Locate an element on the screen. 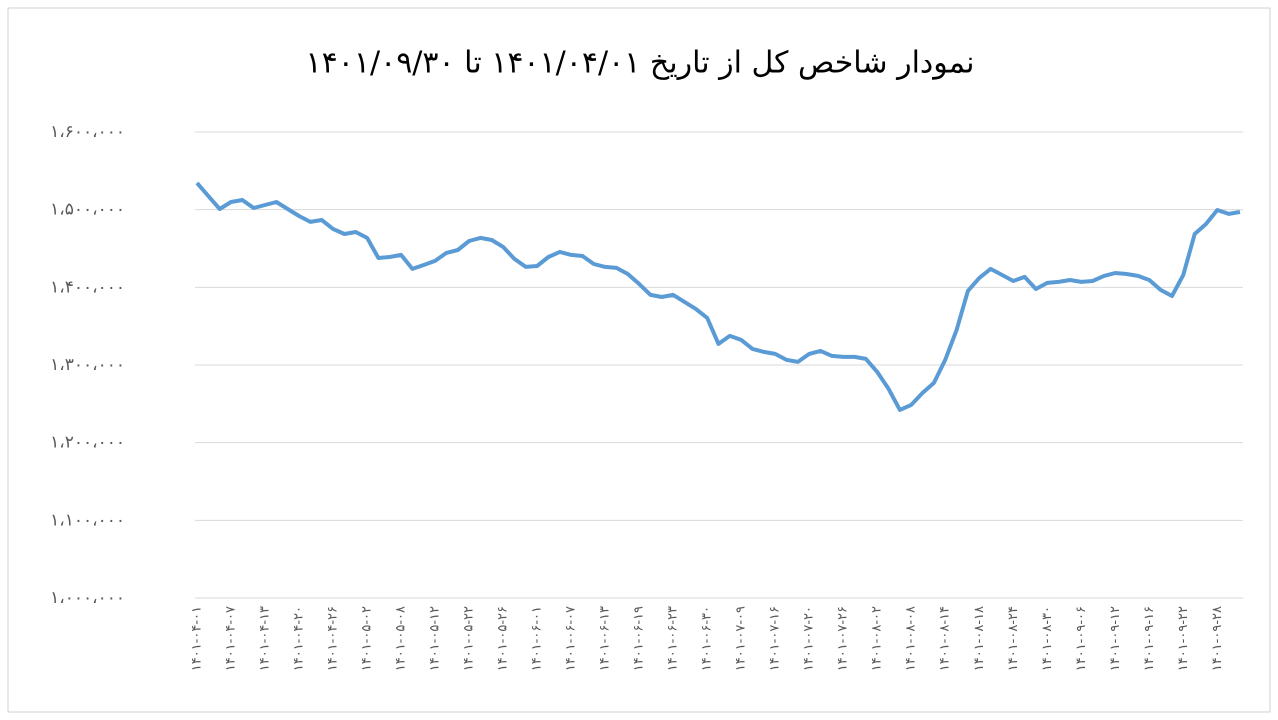 This screenshot has height=720, width=1278. x-tick-label: ۱۴۰۱-۰۷-۲۶ is located at coordinates (843, 638).